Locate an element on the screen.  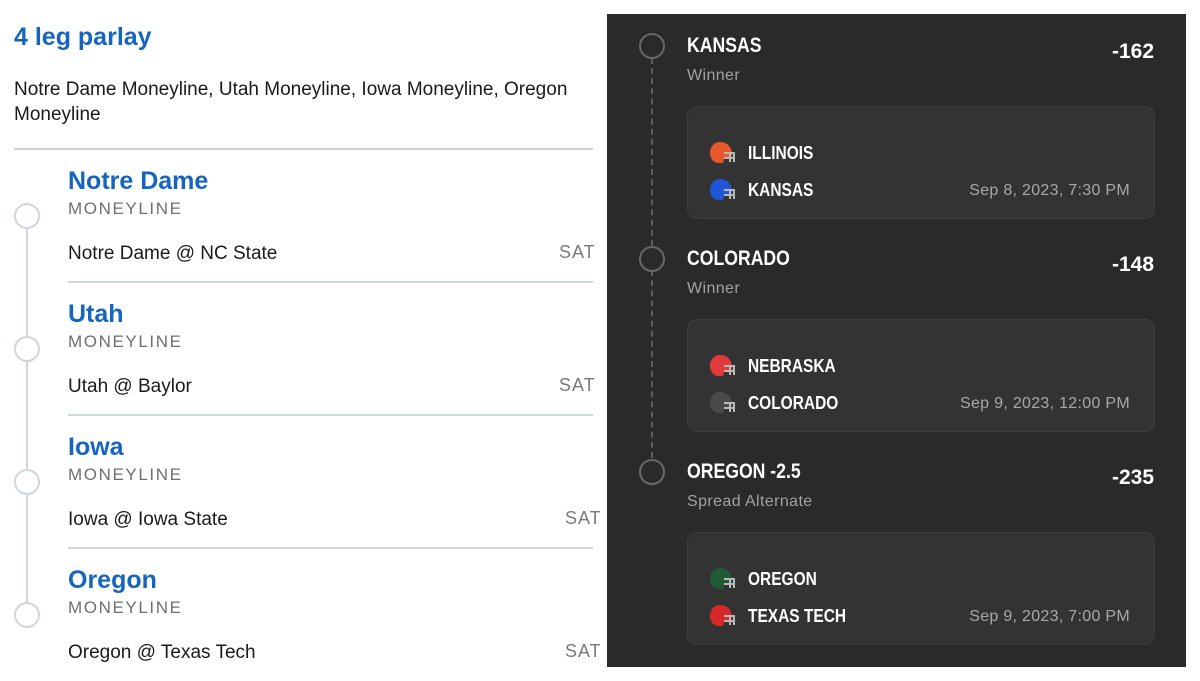
team-row: NEBRASKA is located at coordinates (779, 366).